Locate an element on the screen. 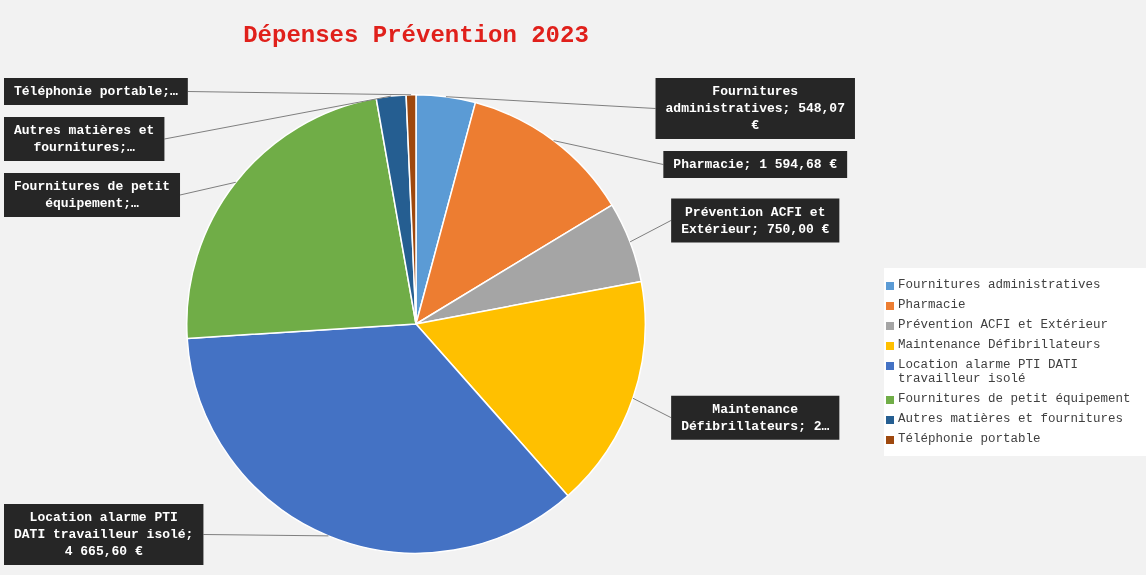 The image size is (1146, 575). data-label: Fournitures administratives; 548,07 € is located at coordinates (755, 109).